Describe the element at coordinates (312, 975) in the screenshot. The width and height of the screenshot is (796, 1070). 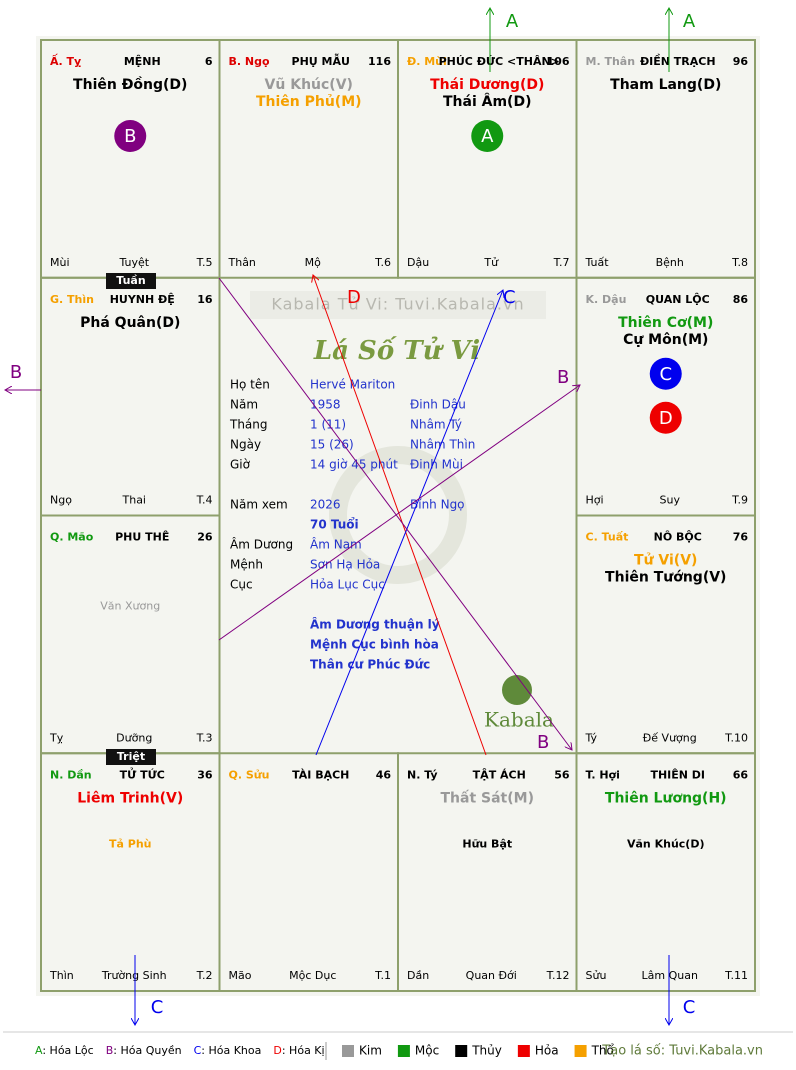
I see `palace-phase: Mộc Dục` at that location.